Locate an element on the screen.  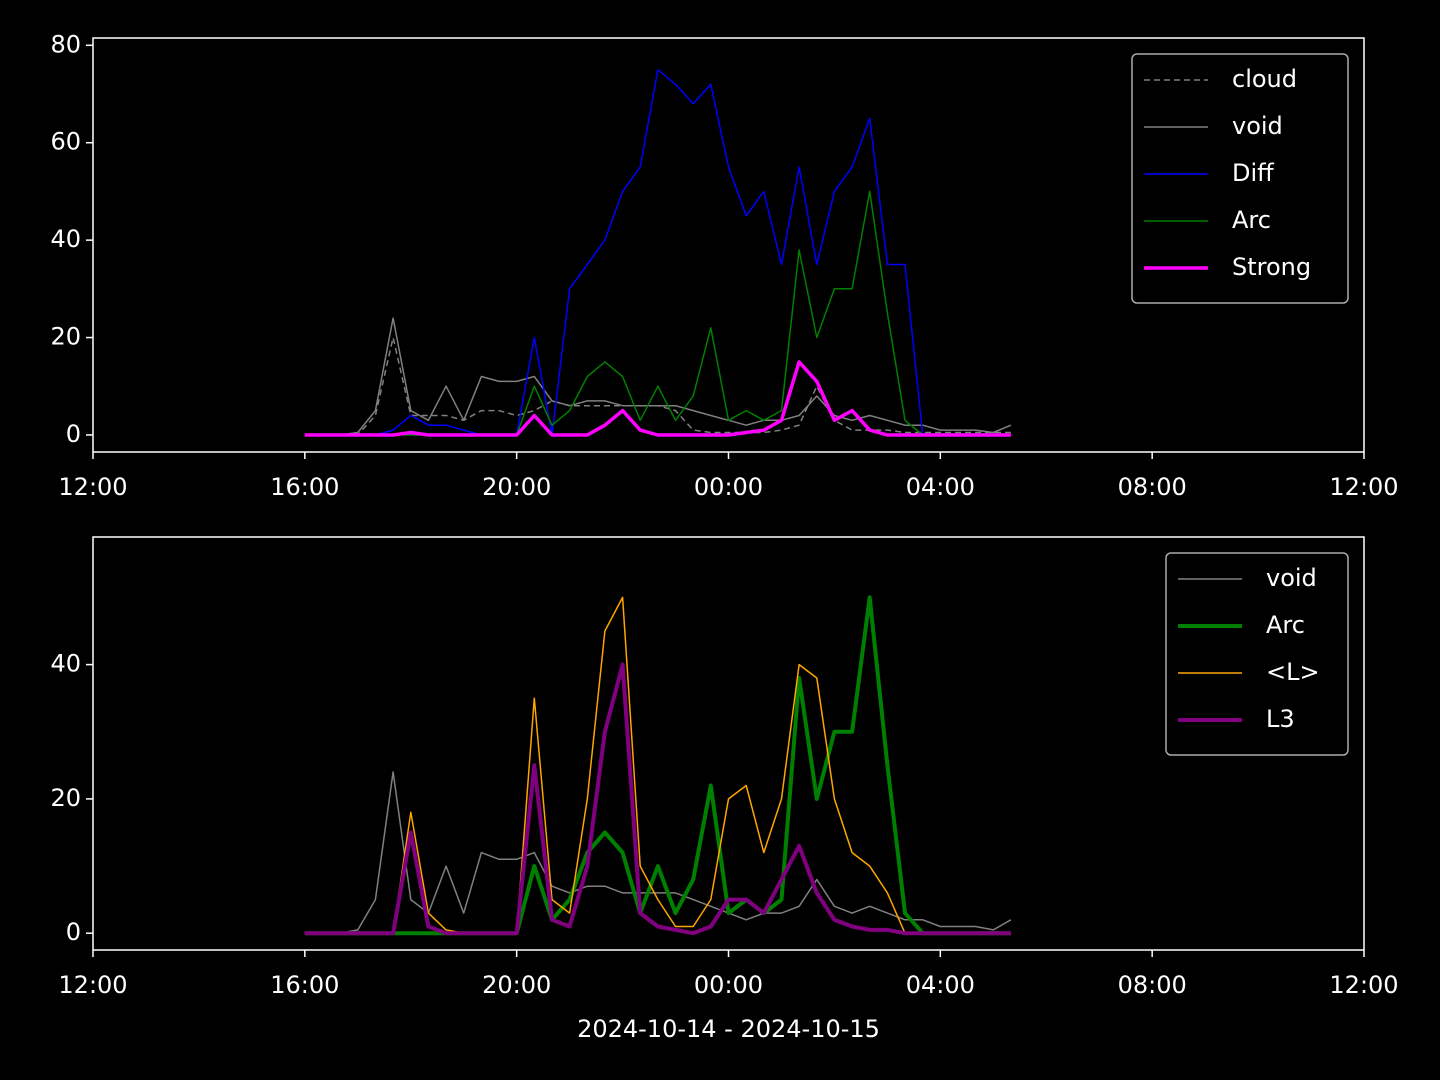
y-tick-label: 60 is located at coordinates (65, 142).